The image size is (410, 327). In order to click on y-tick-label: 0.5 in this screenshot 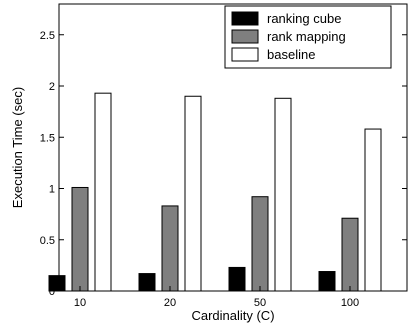, I will do `click(47, 241)`.